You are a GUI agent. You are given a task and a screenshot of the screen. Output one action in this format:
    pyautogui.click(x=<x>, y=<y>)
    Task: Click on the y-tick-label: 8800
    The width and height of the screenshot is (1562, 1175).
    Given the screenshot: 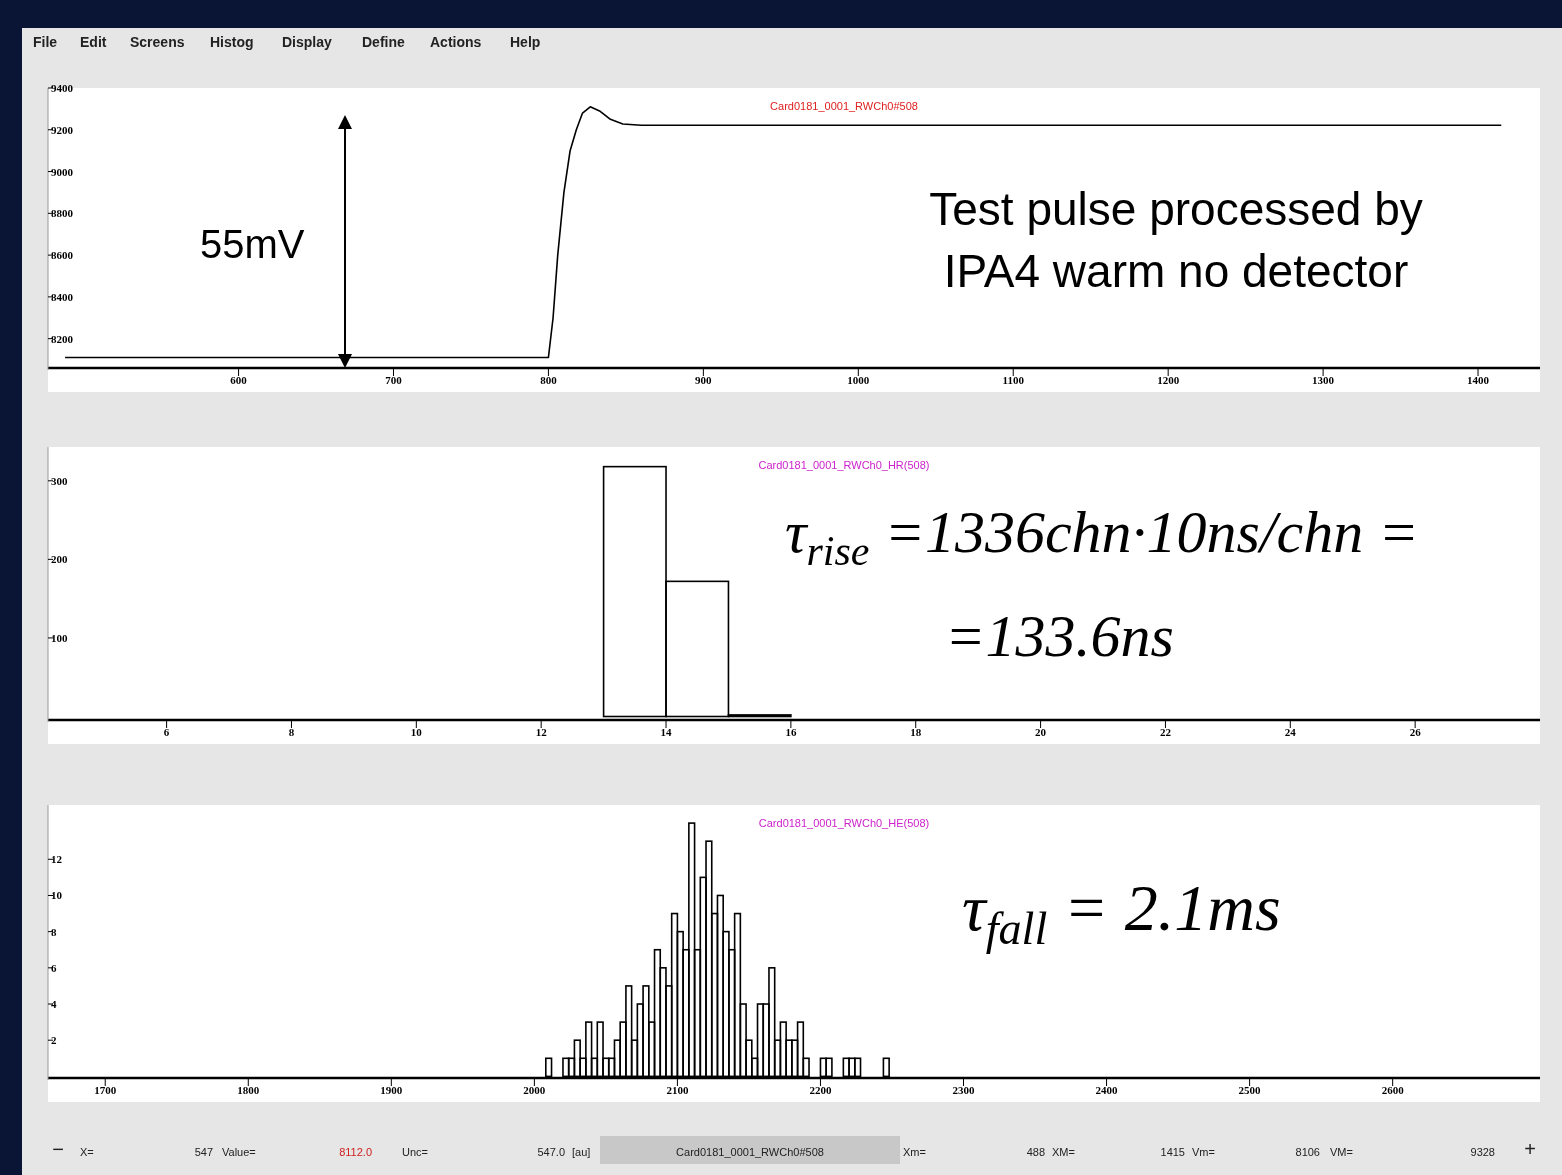 What is the action you would take?
    pyautogui.click(x=62, y=213)
    